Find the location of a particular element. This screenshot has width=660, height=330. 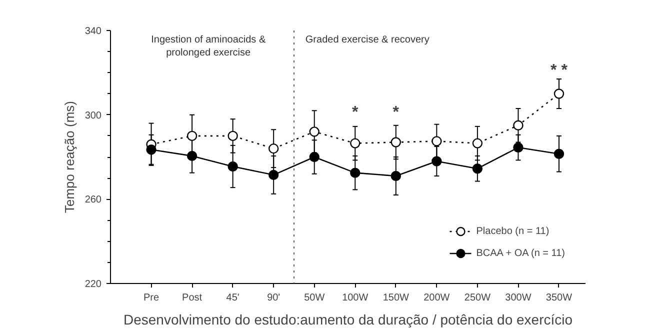

annotation: Graded exercise & recovery is located at coordinates (367, 40).